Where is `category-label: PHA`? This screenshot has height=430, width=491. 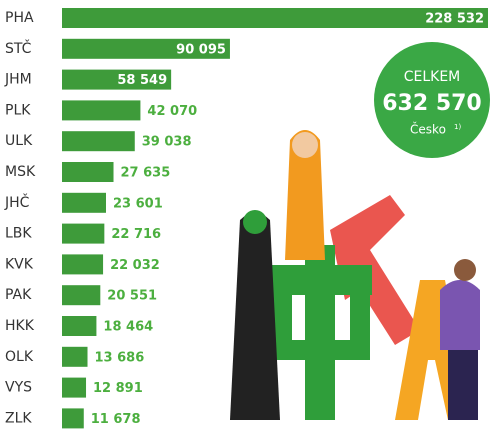 category-label: PHA is located at coordinates (19, 18).